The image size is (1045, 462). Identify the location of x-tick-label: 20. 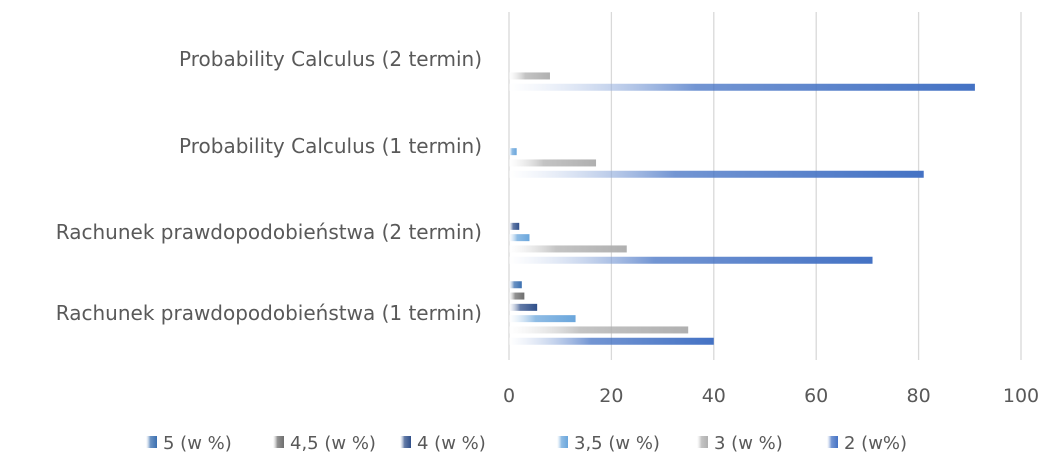
(611, 396).